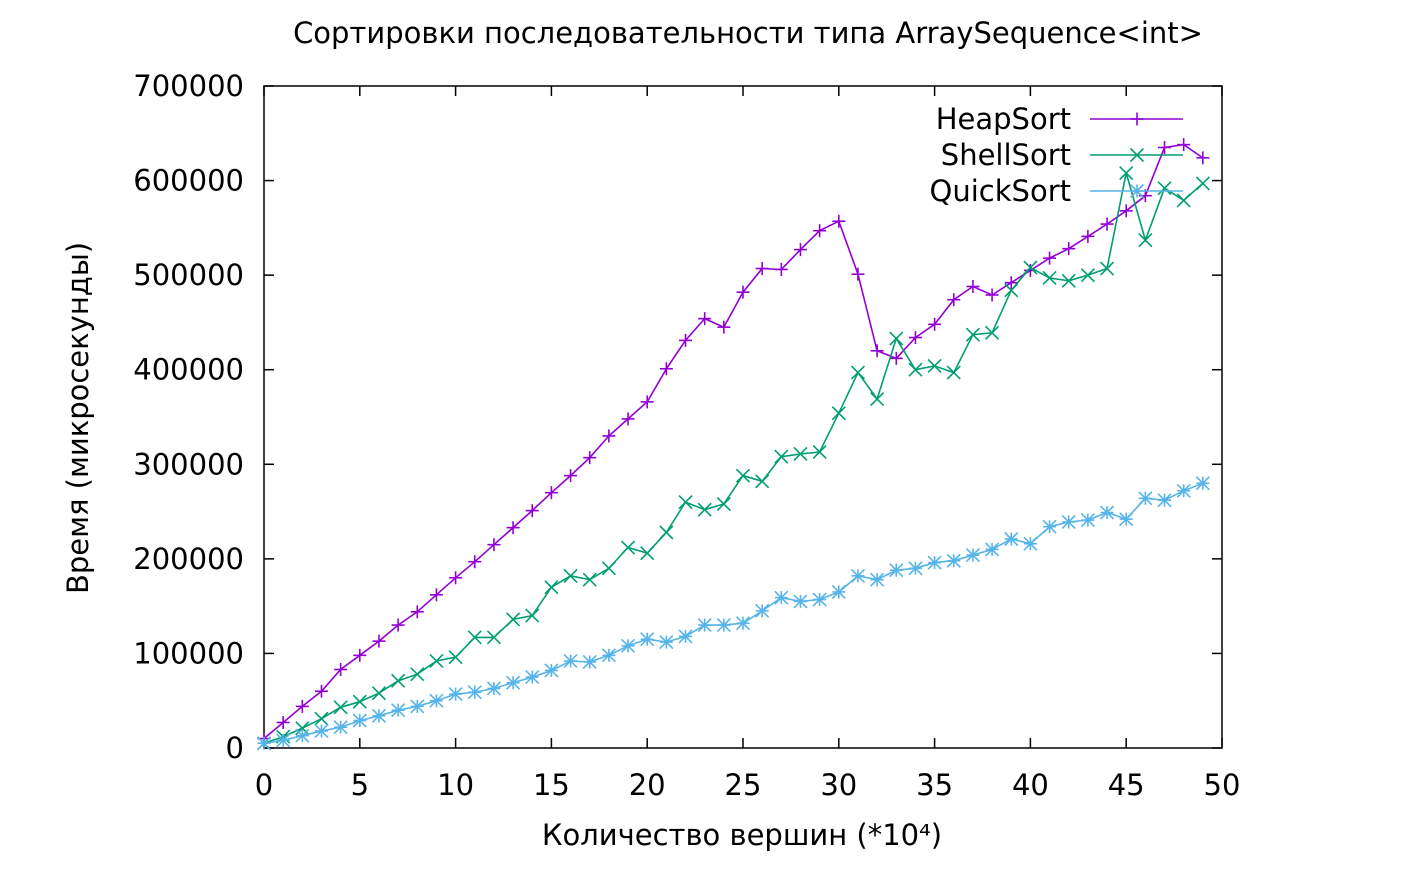 This screenshot has width=1403, height=891. I want to click on y-tick-label: 100000, so click(188, 653).